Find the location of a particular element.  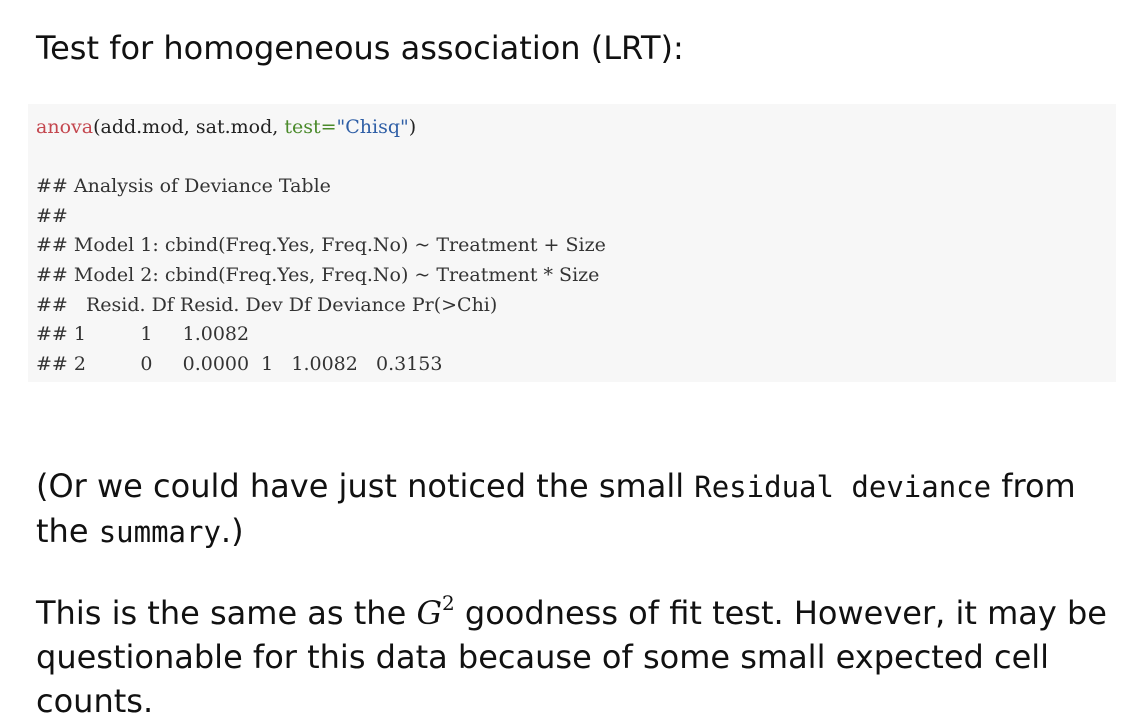

section-heading: Test for homogeneous association (LRT): is located at coordinates (360, 48).